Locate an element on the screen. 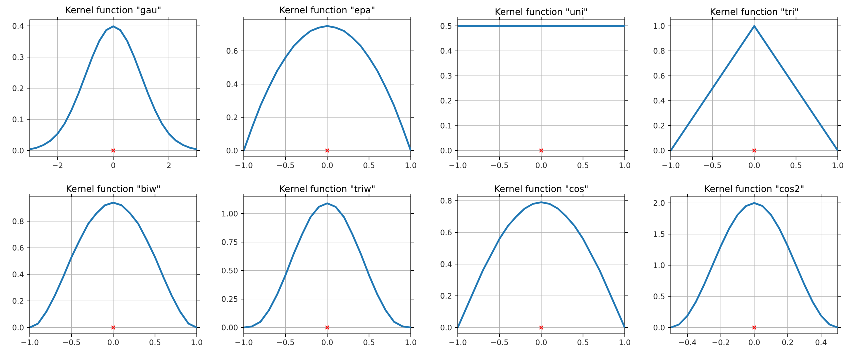 The image size is (853, 352). chart-title: Kernel function "epa" is located at coordinates (327, 11).